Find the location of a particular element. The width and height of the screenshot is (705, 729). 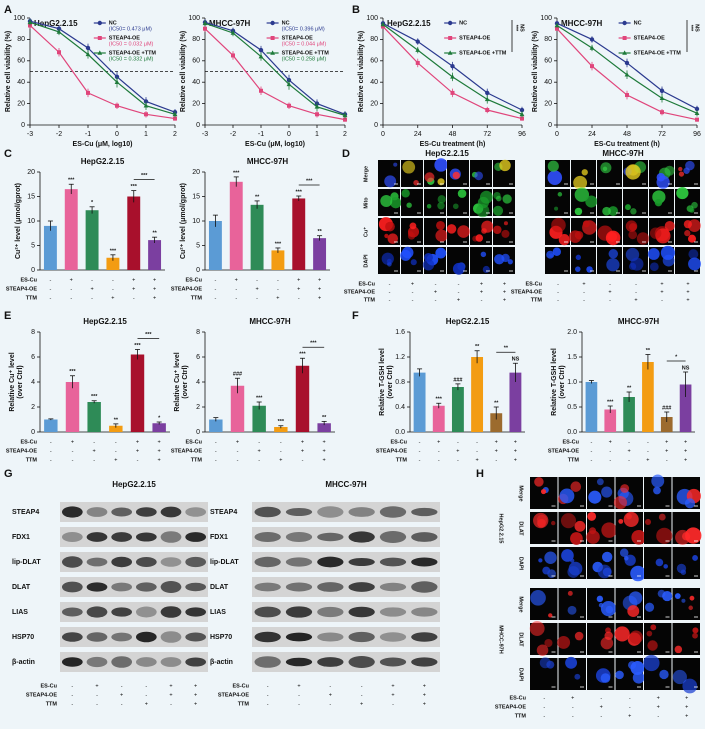

significance-label: ** is located at coordinates (154, 234).